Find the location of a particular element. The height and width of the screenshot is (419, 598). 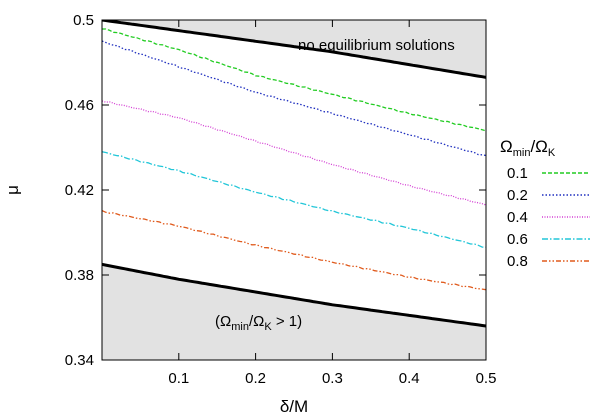

legend-label-0.2: 0.2 is located at coordinates (517, 195).